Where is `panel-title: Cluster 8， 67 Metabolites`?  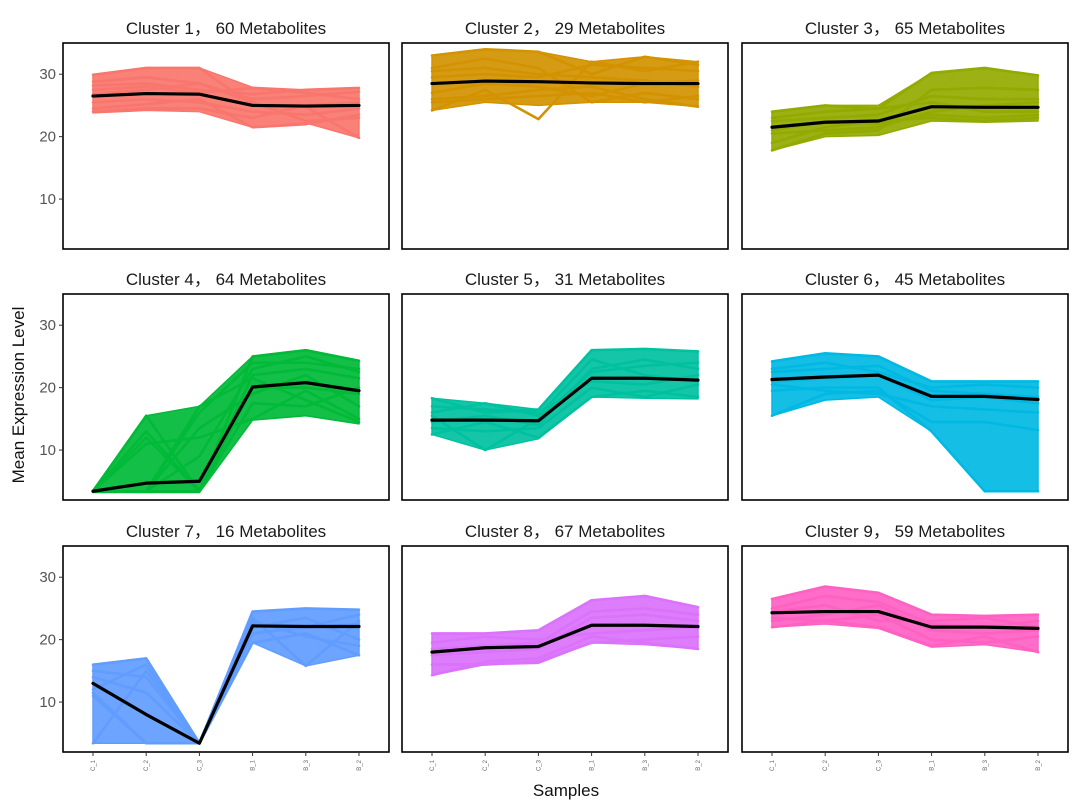
panel-title: Cluster 8， 67 Metabolites is located at coordinates (565, 531).